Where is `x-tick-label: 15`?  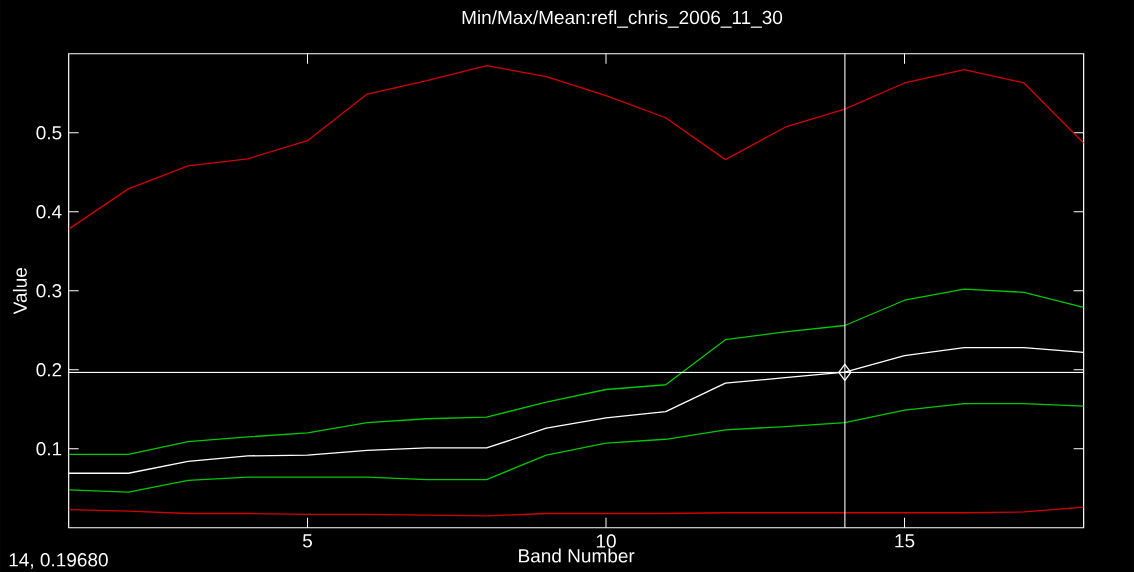
x-tick-label: 15 is located at coordinates (905, 541).